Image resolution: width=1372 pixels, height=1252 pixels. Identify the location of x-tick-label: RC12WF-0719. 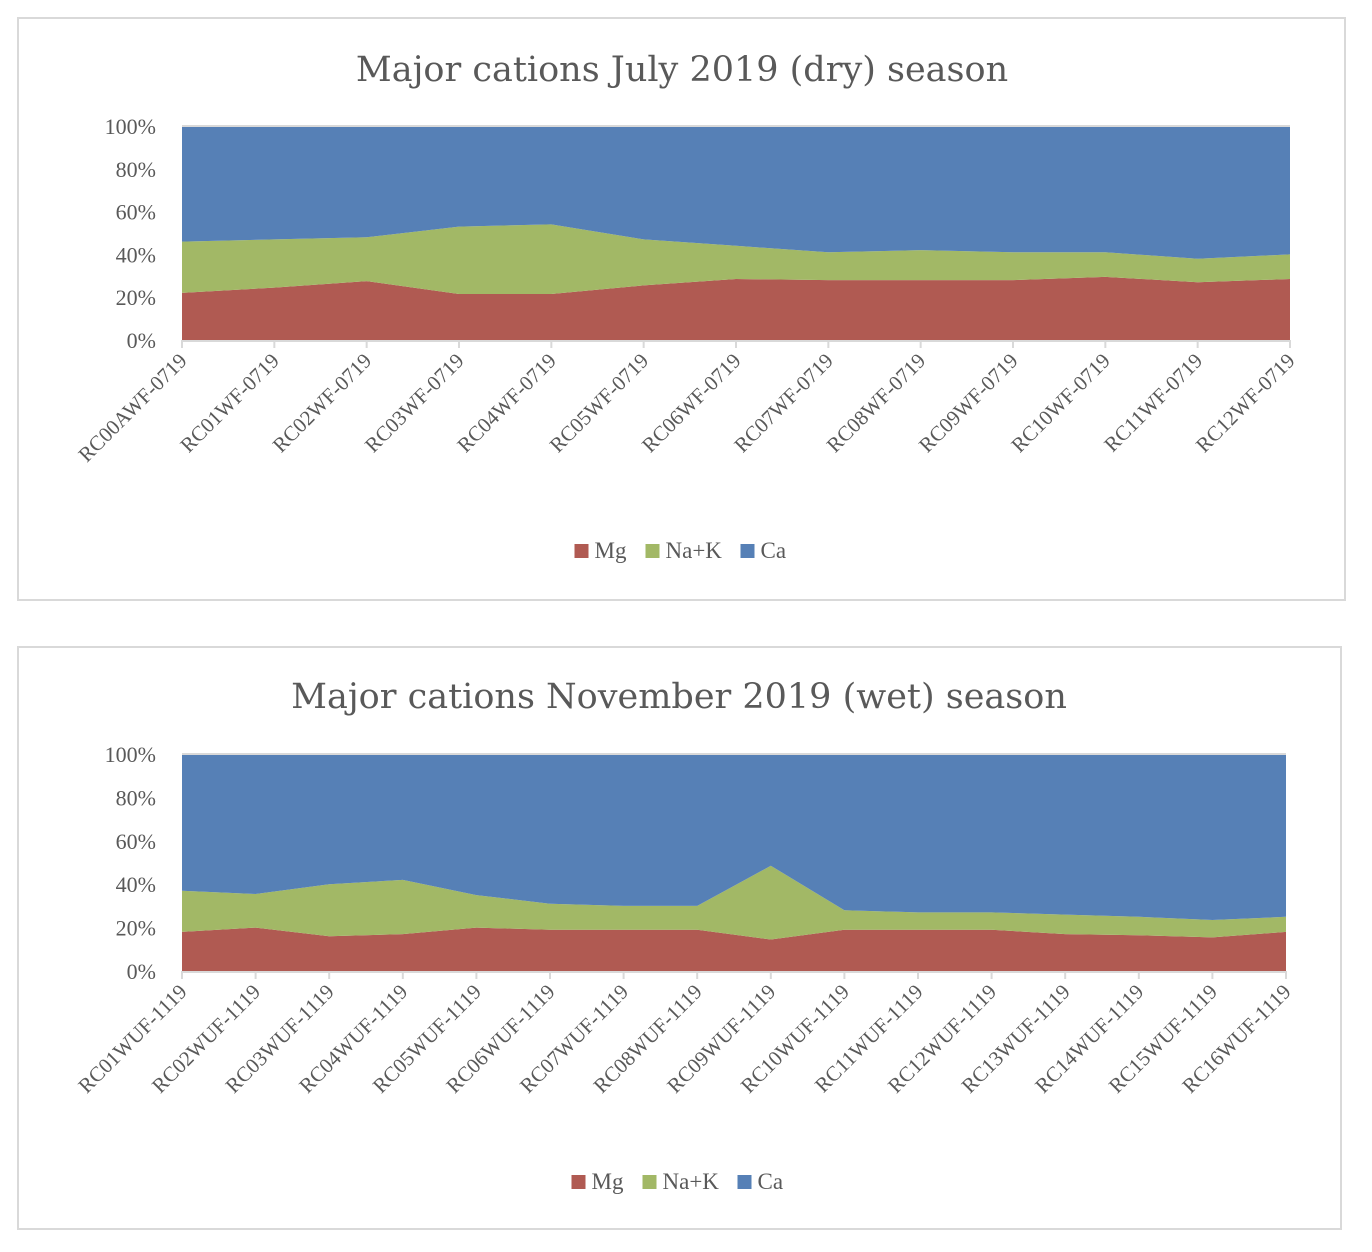
(1245, 403).